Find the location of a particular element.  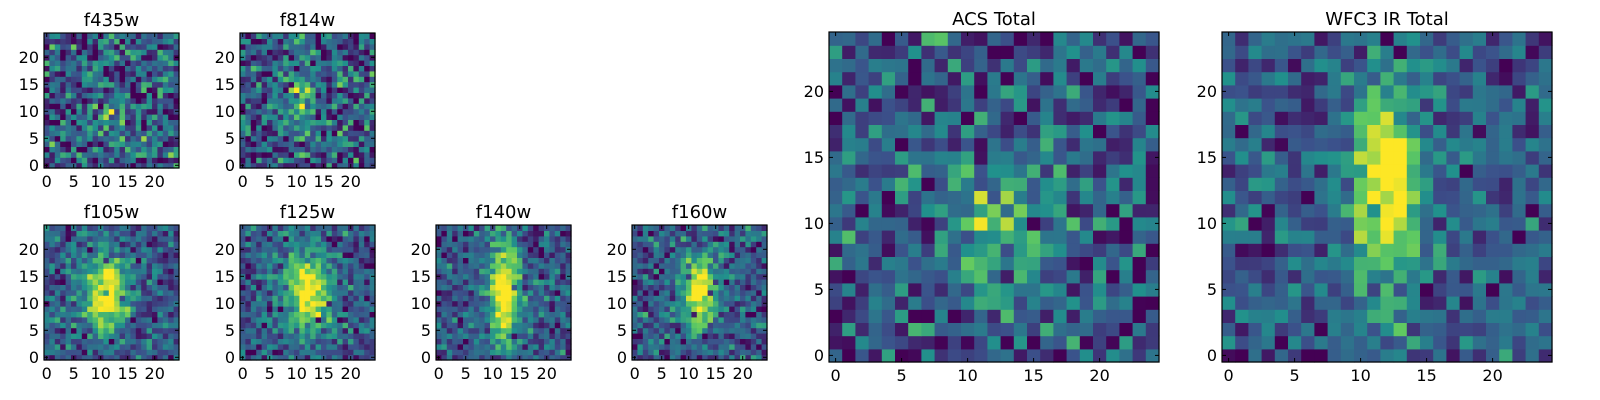

x-tick-label: 10 is located at coordinates (101, 181).